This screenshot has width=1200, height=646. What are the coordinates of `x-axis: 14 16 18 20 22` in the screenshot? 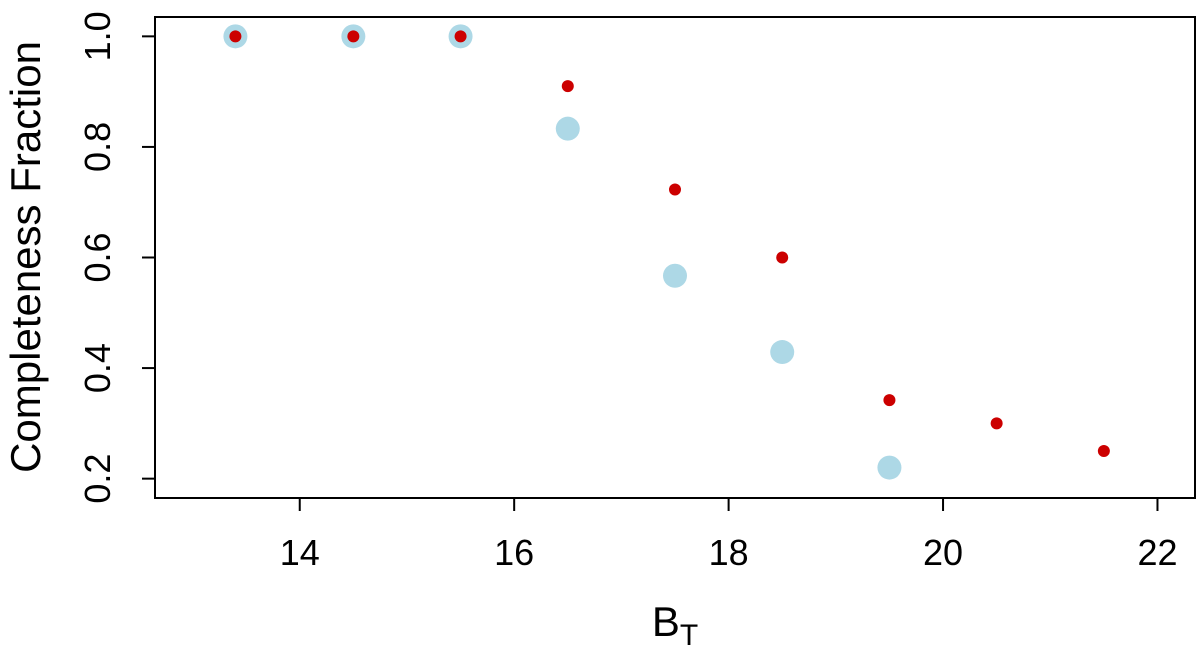 It's located at (728, 535).